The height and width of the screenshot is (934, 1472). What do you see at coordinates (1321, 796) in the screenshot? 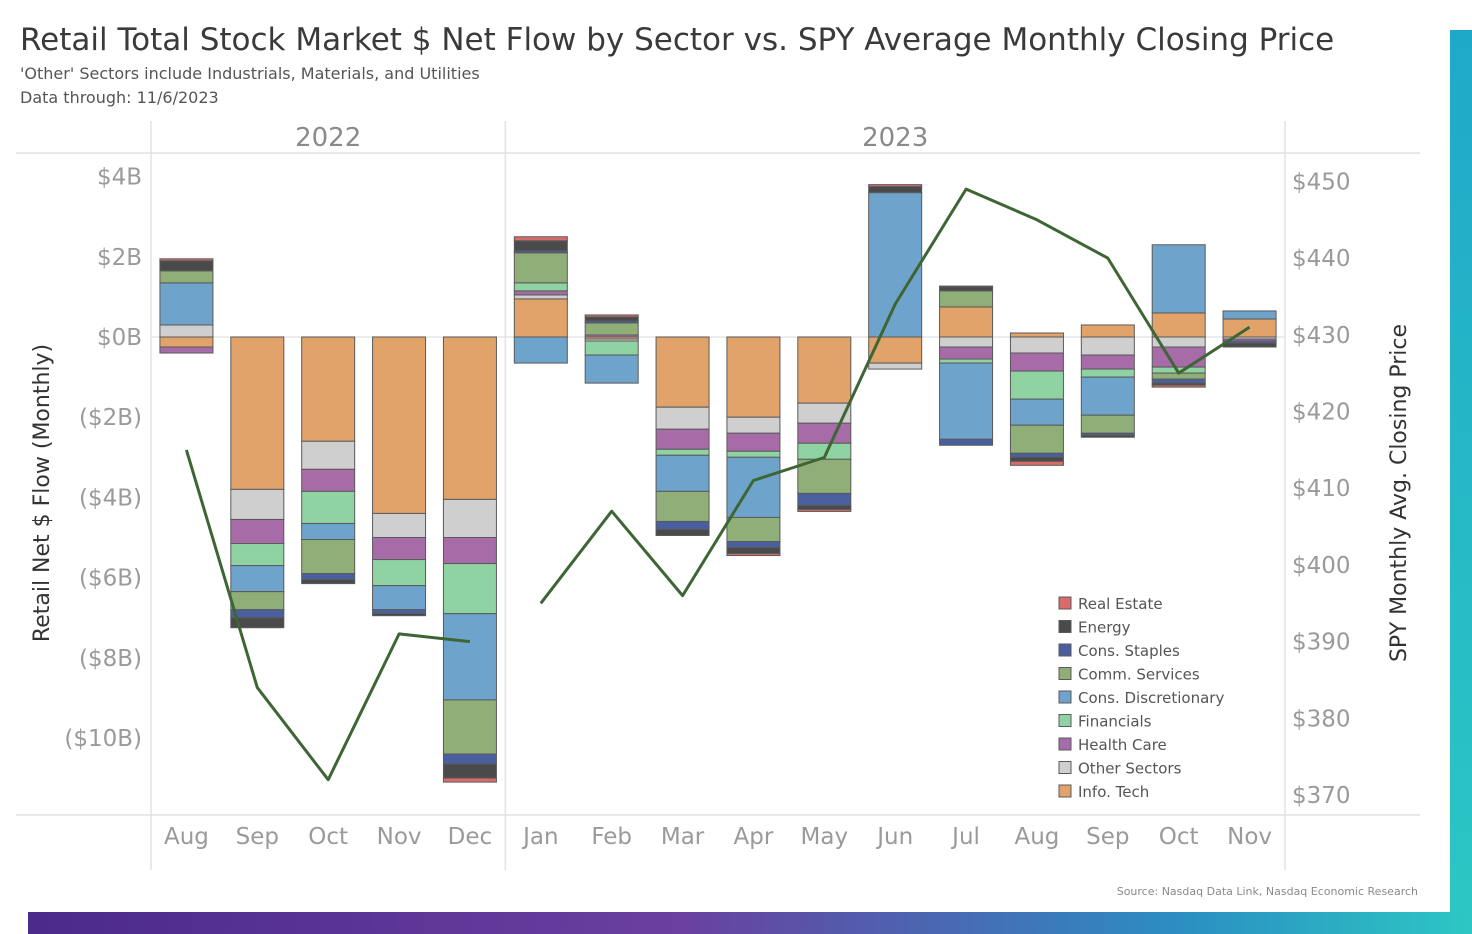
I see `y-tick-right: $370` at bounding box center [1321, 796].